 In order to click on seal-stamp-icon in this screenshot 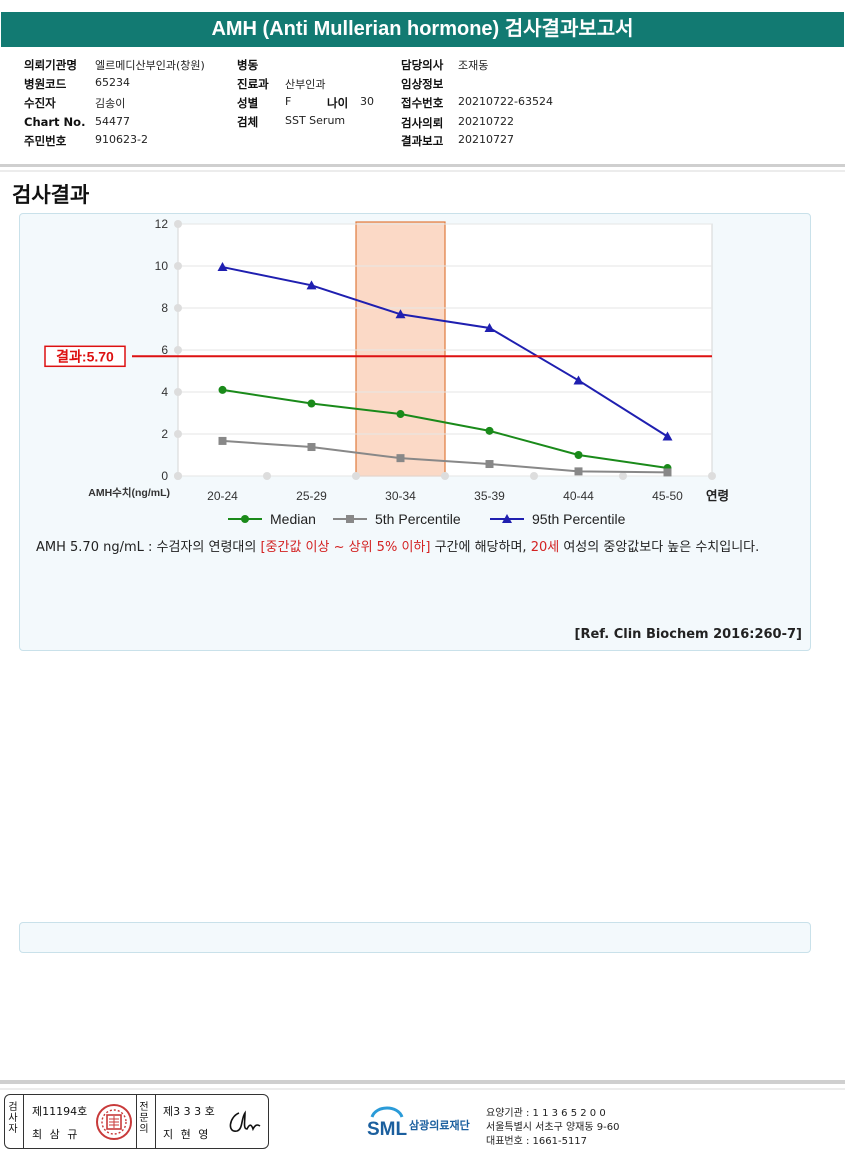, I will do `click(114, 1122)`.